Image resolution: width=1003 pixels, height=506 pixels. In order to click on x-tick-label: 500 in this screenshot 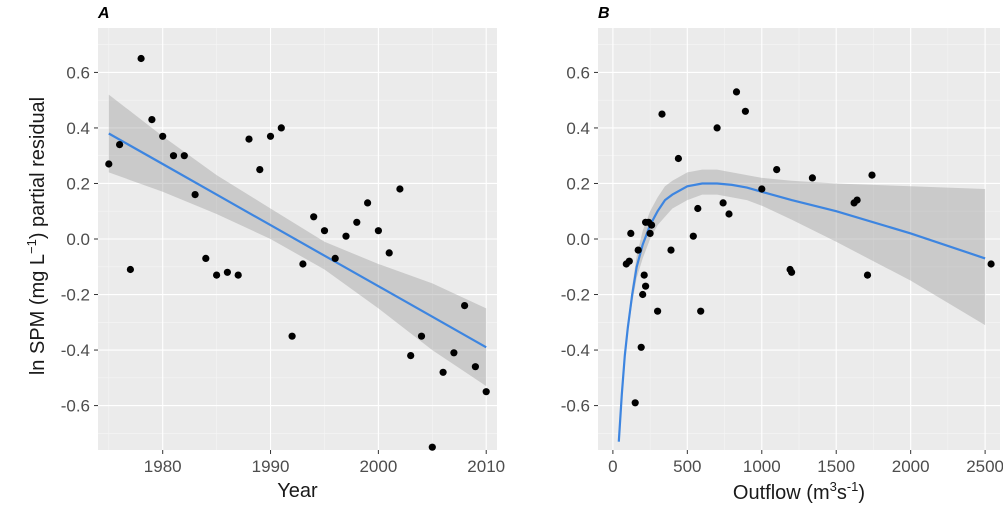, I will do `click(687, 466)`.